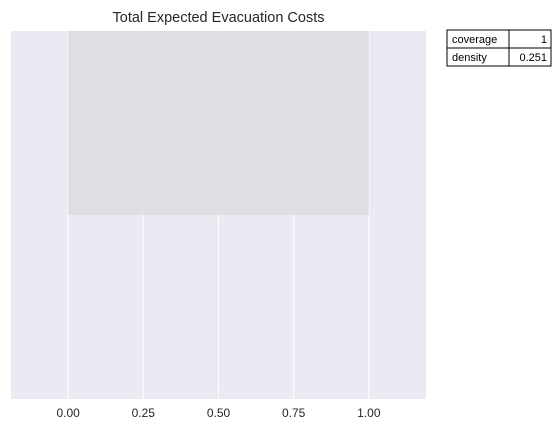 This screenshot has width=560, height=433. Describe the element at coordinates (544, 40) in the screenshot. I see `table-value-coverage: 1` at that location.